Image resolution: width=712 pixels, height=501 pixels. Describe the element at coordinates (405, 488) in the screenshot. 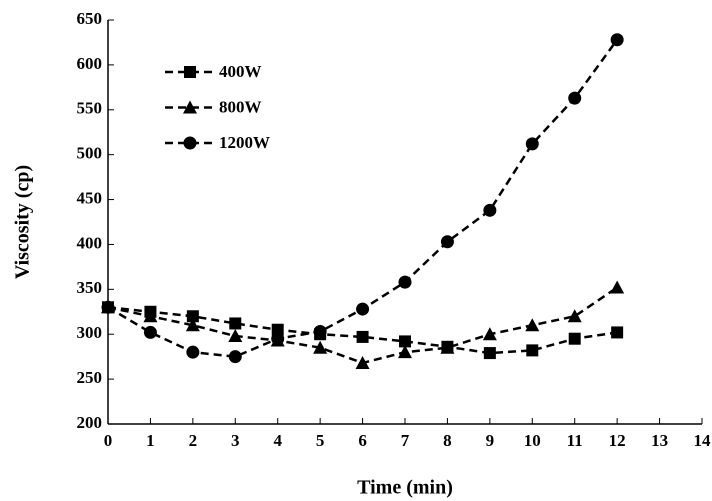

I see `x-axis-label: Time (min)` at that location.